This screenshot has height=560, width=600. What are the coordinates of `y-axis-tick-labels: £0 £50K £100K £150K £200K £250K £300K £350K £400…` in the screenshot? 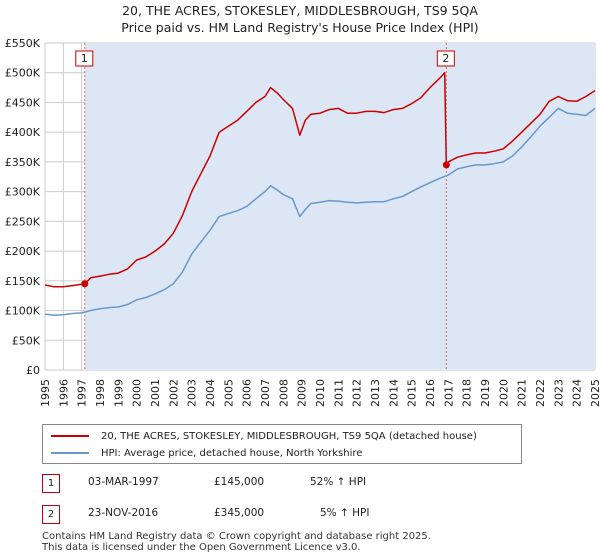 It's located at (23, 207).